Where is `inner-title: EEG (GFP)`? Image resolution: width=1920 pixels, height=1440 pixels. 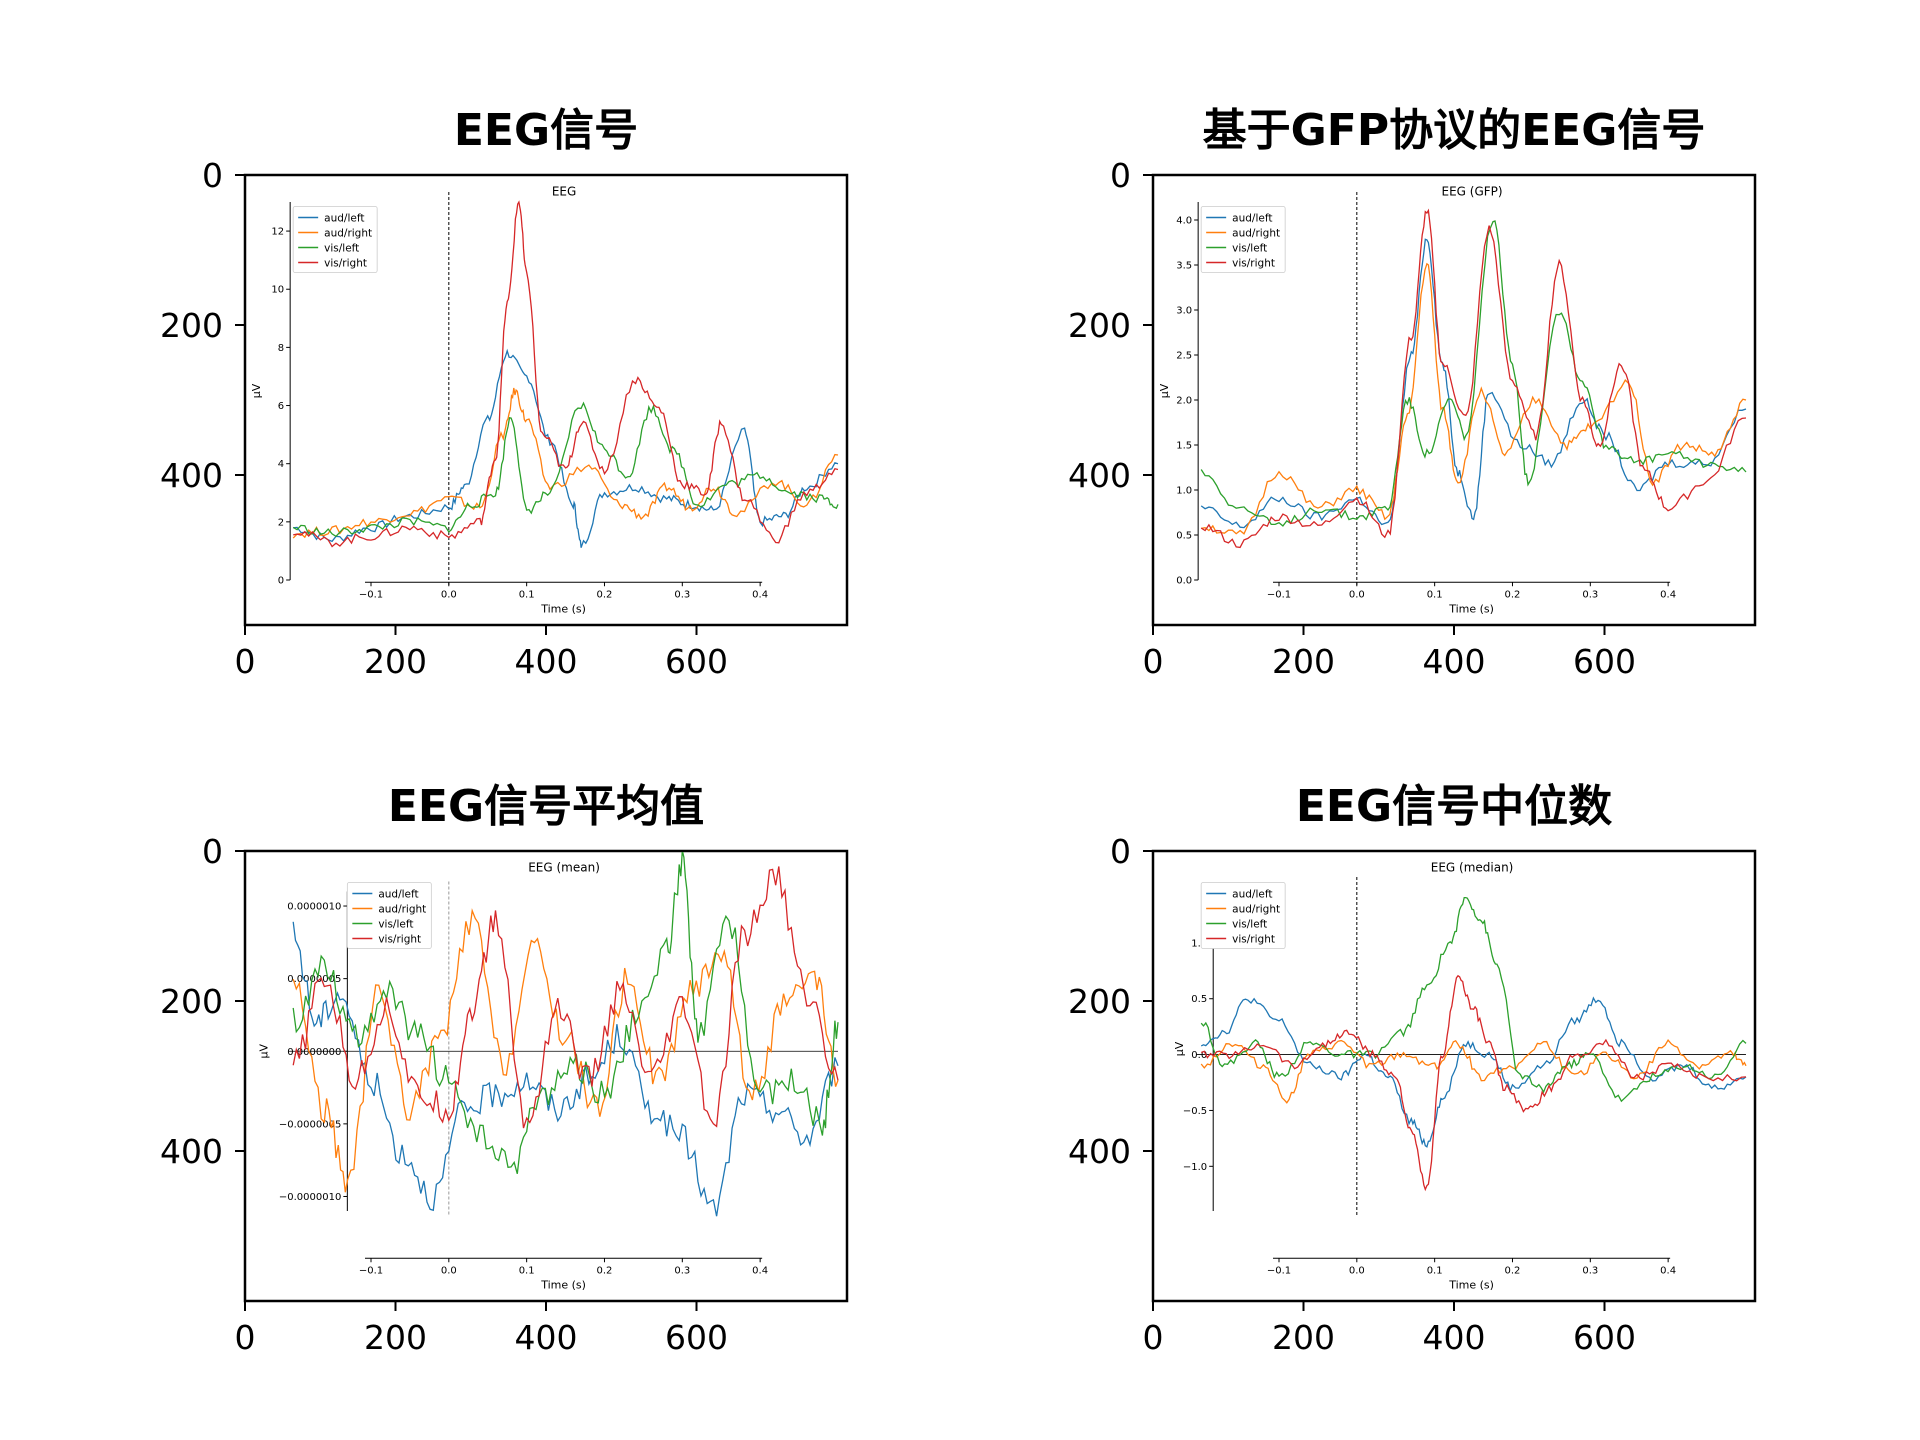 inner-title: EEG (GFP) is located at coordinates (1472, 191).